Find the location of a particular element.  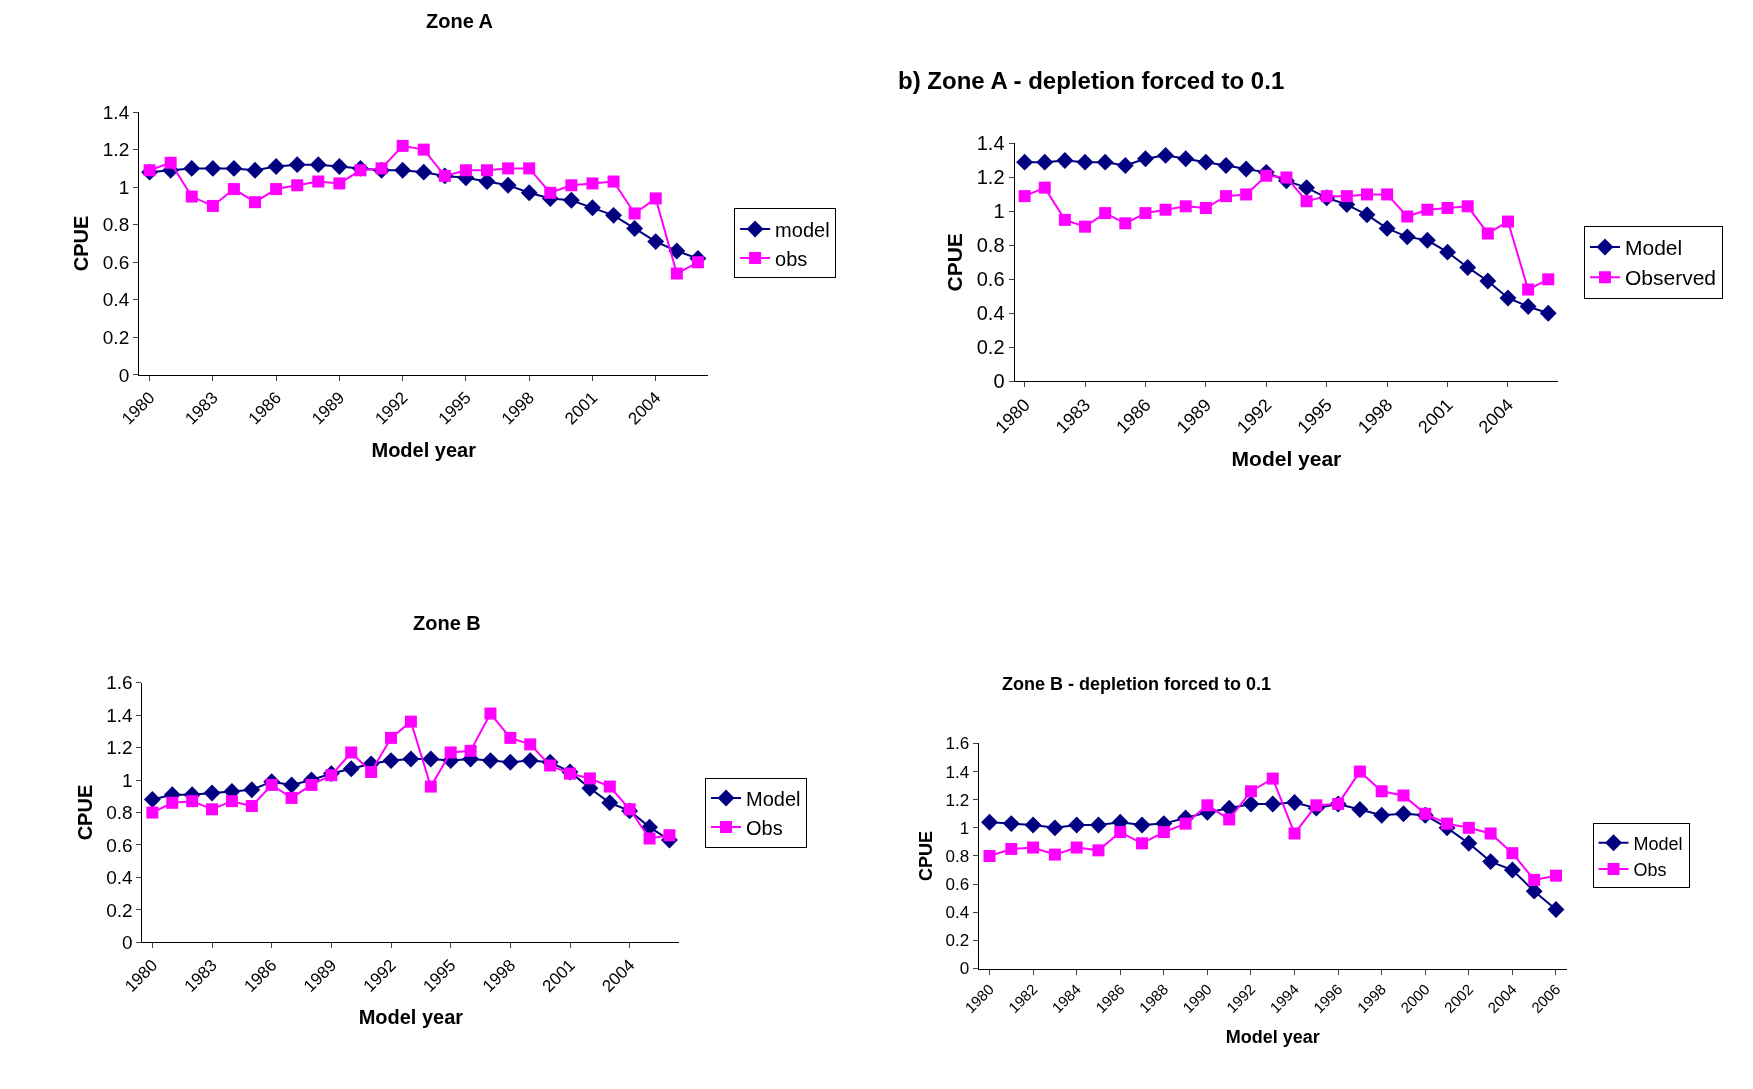

legend-label: Obs is located at coordinates (1650, 870).